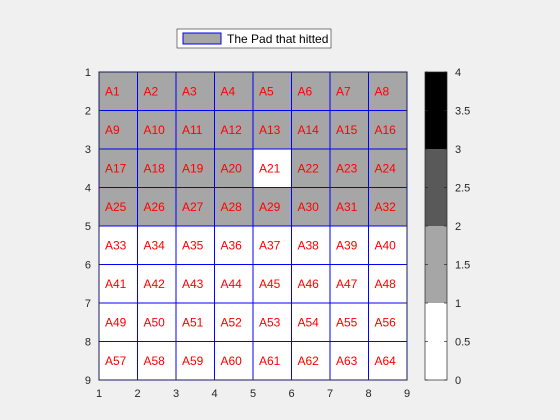  I want to click on pad-label: A26, so click(155, 207).